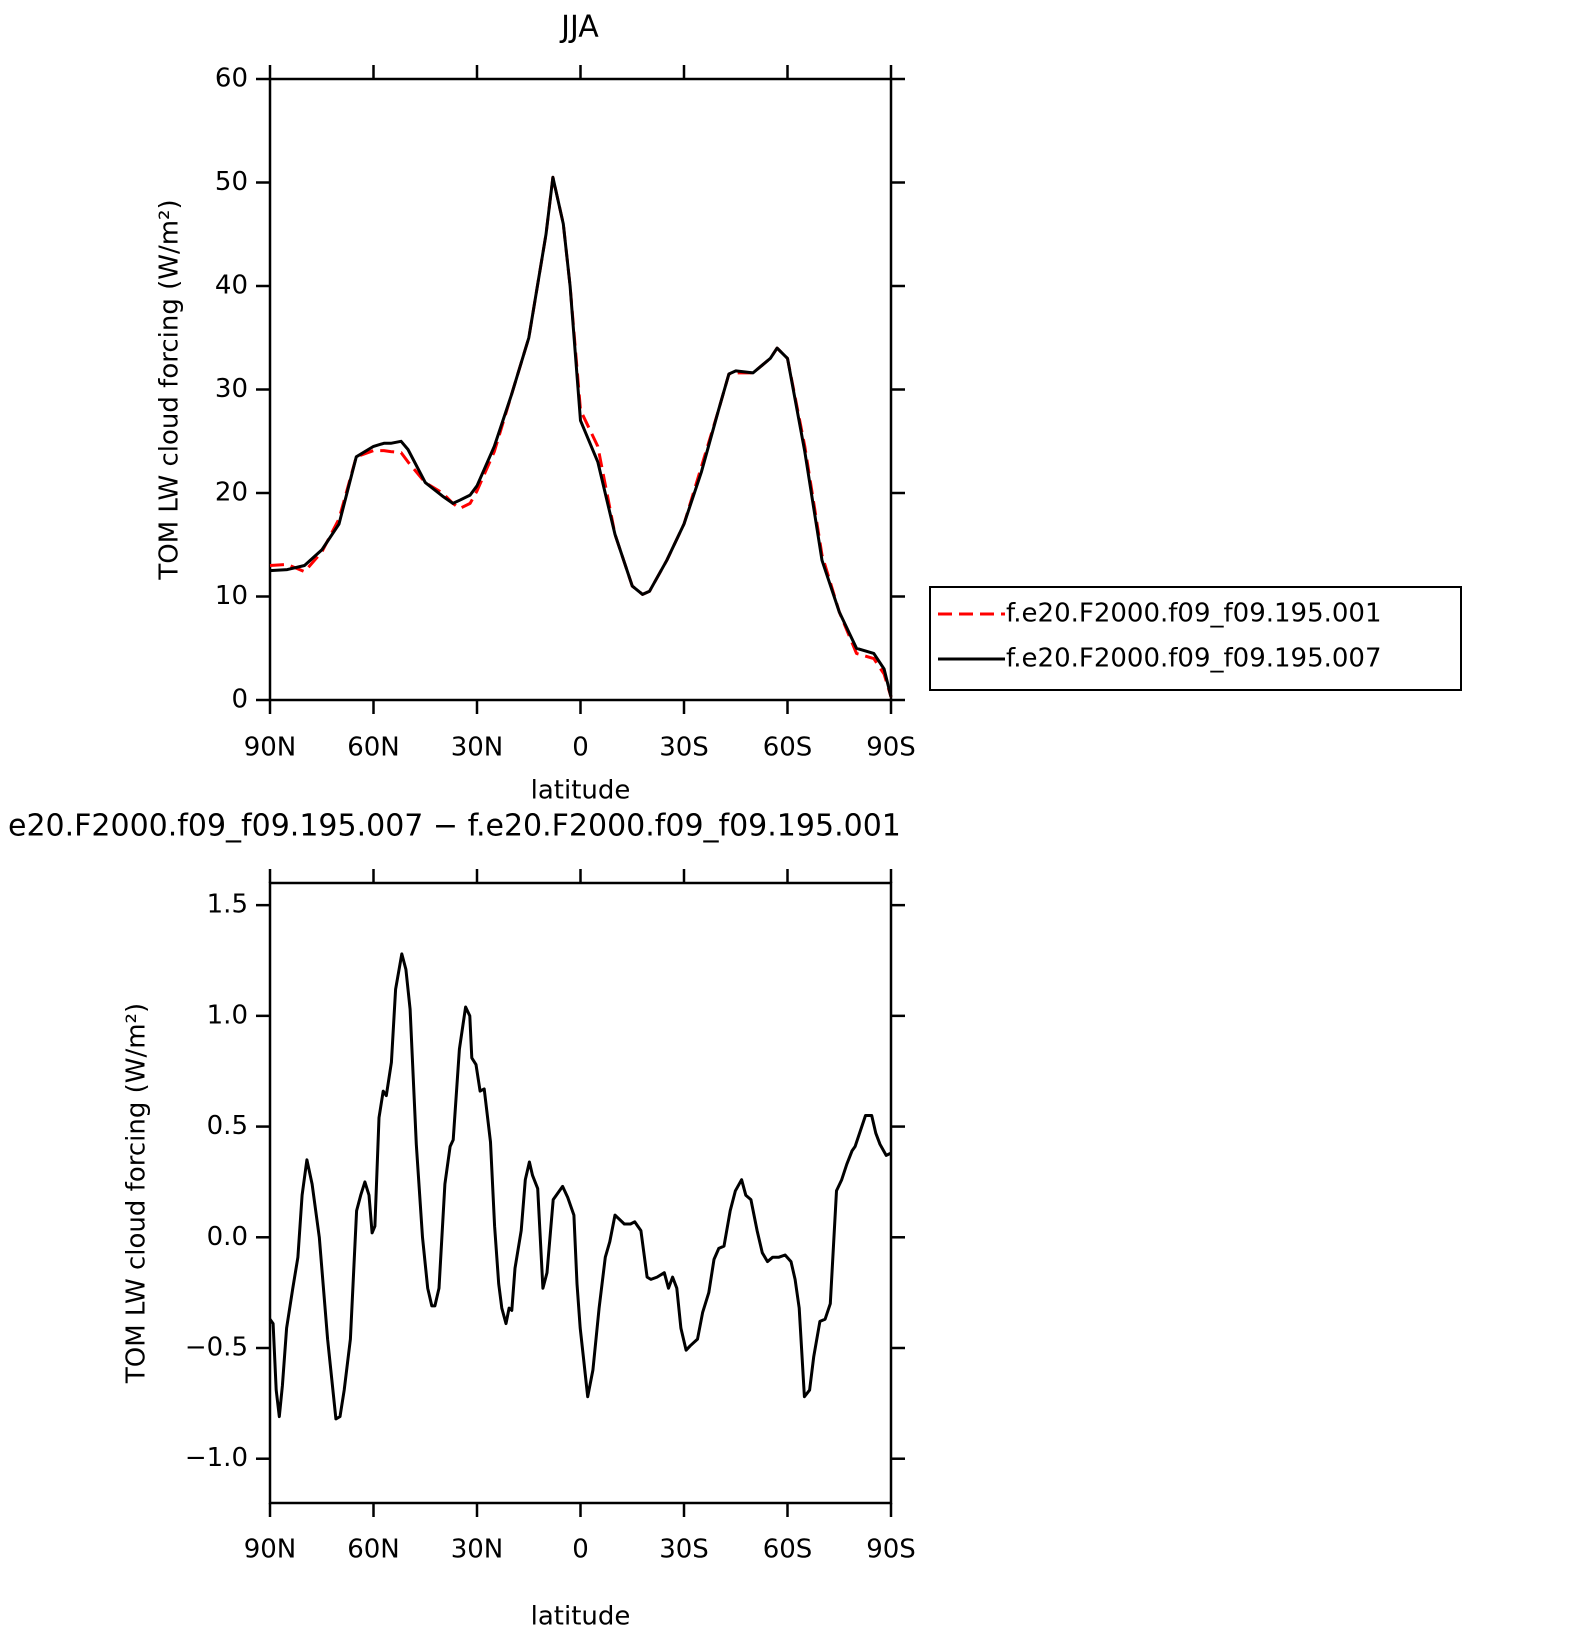 The height and width of the screenshot is (1635, 1588). Describe the element at coordinates (227, 905) in the screenshot. I see `y-tick-label: 1.5` at that location.